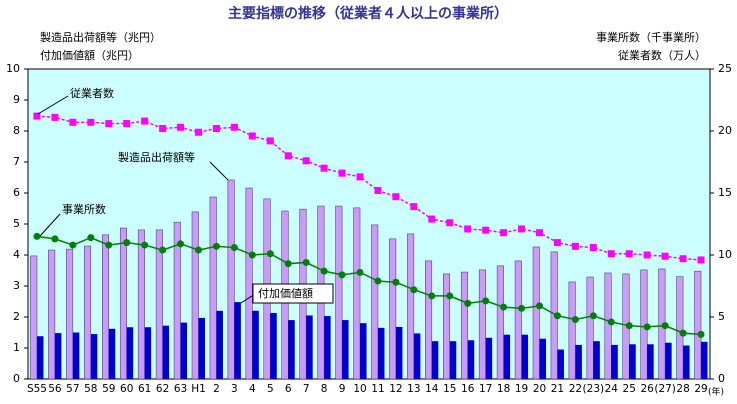 Image resolution: width=737 pixels, height=404 pixels. What do you see at coordinates (144, 389) in the screenshot?
I see `x-tick-label: 61` at bounding box center [144, 389].